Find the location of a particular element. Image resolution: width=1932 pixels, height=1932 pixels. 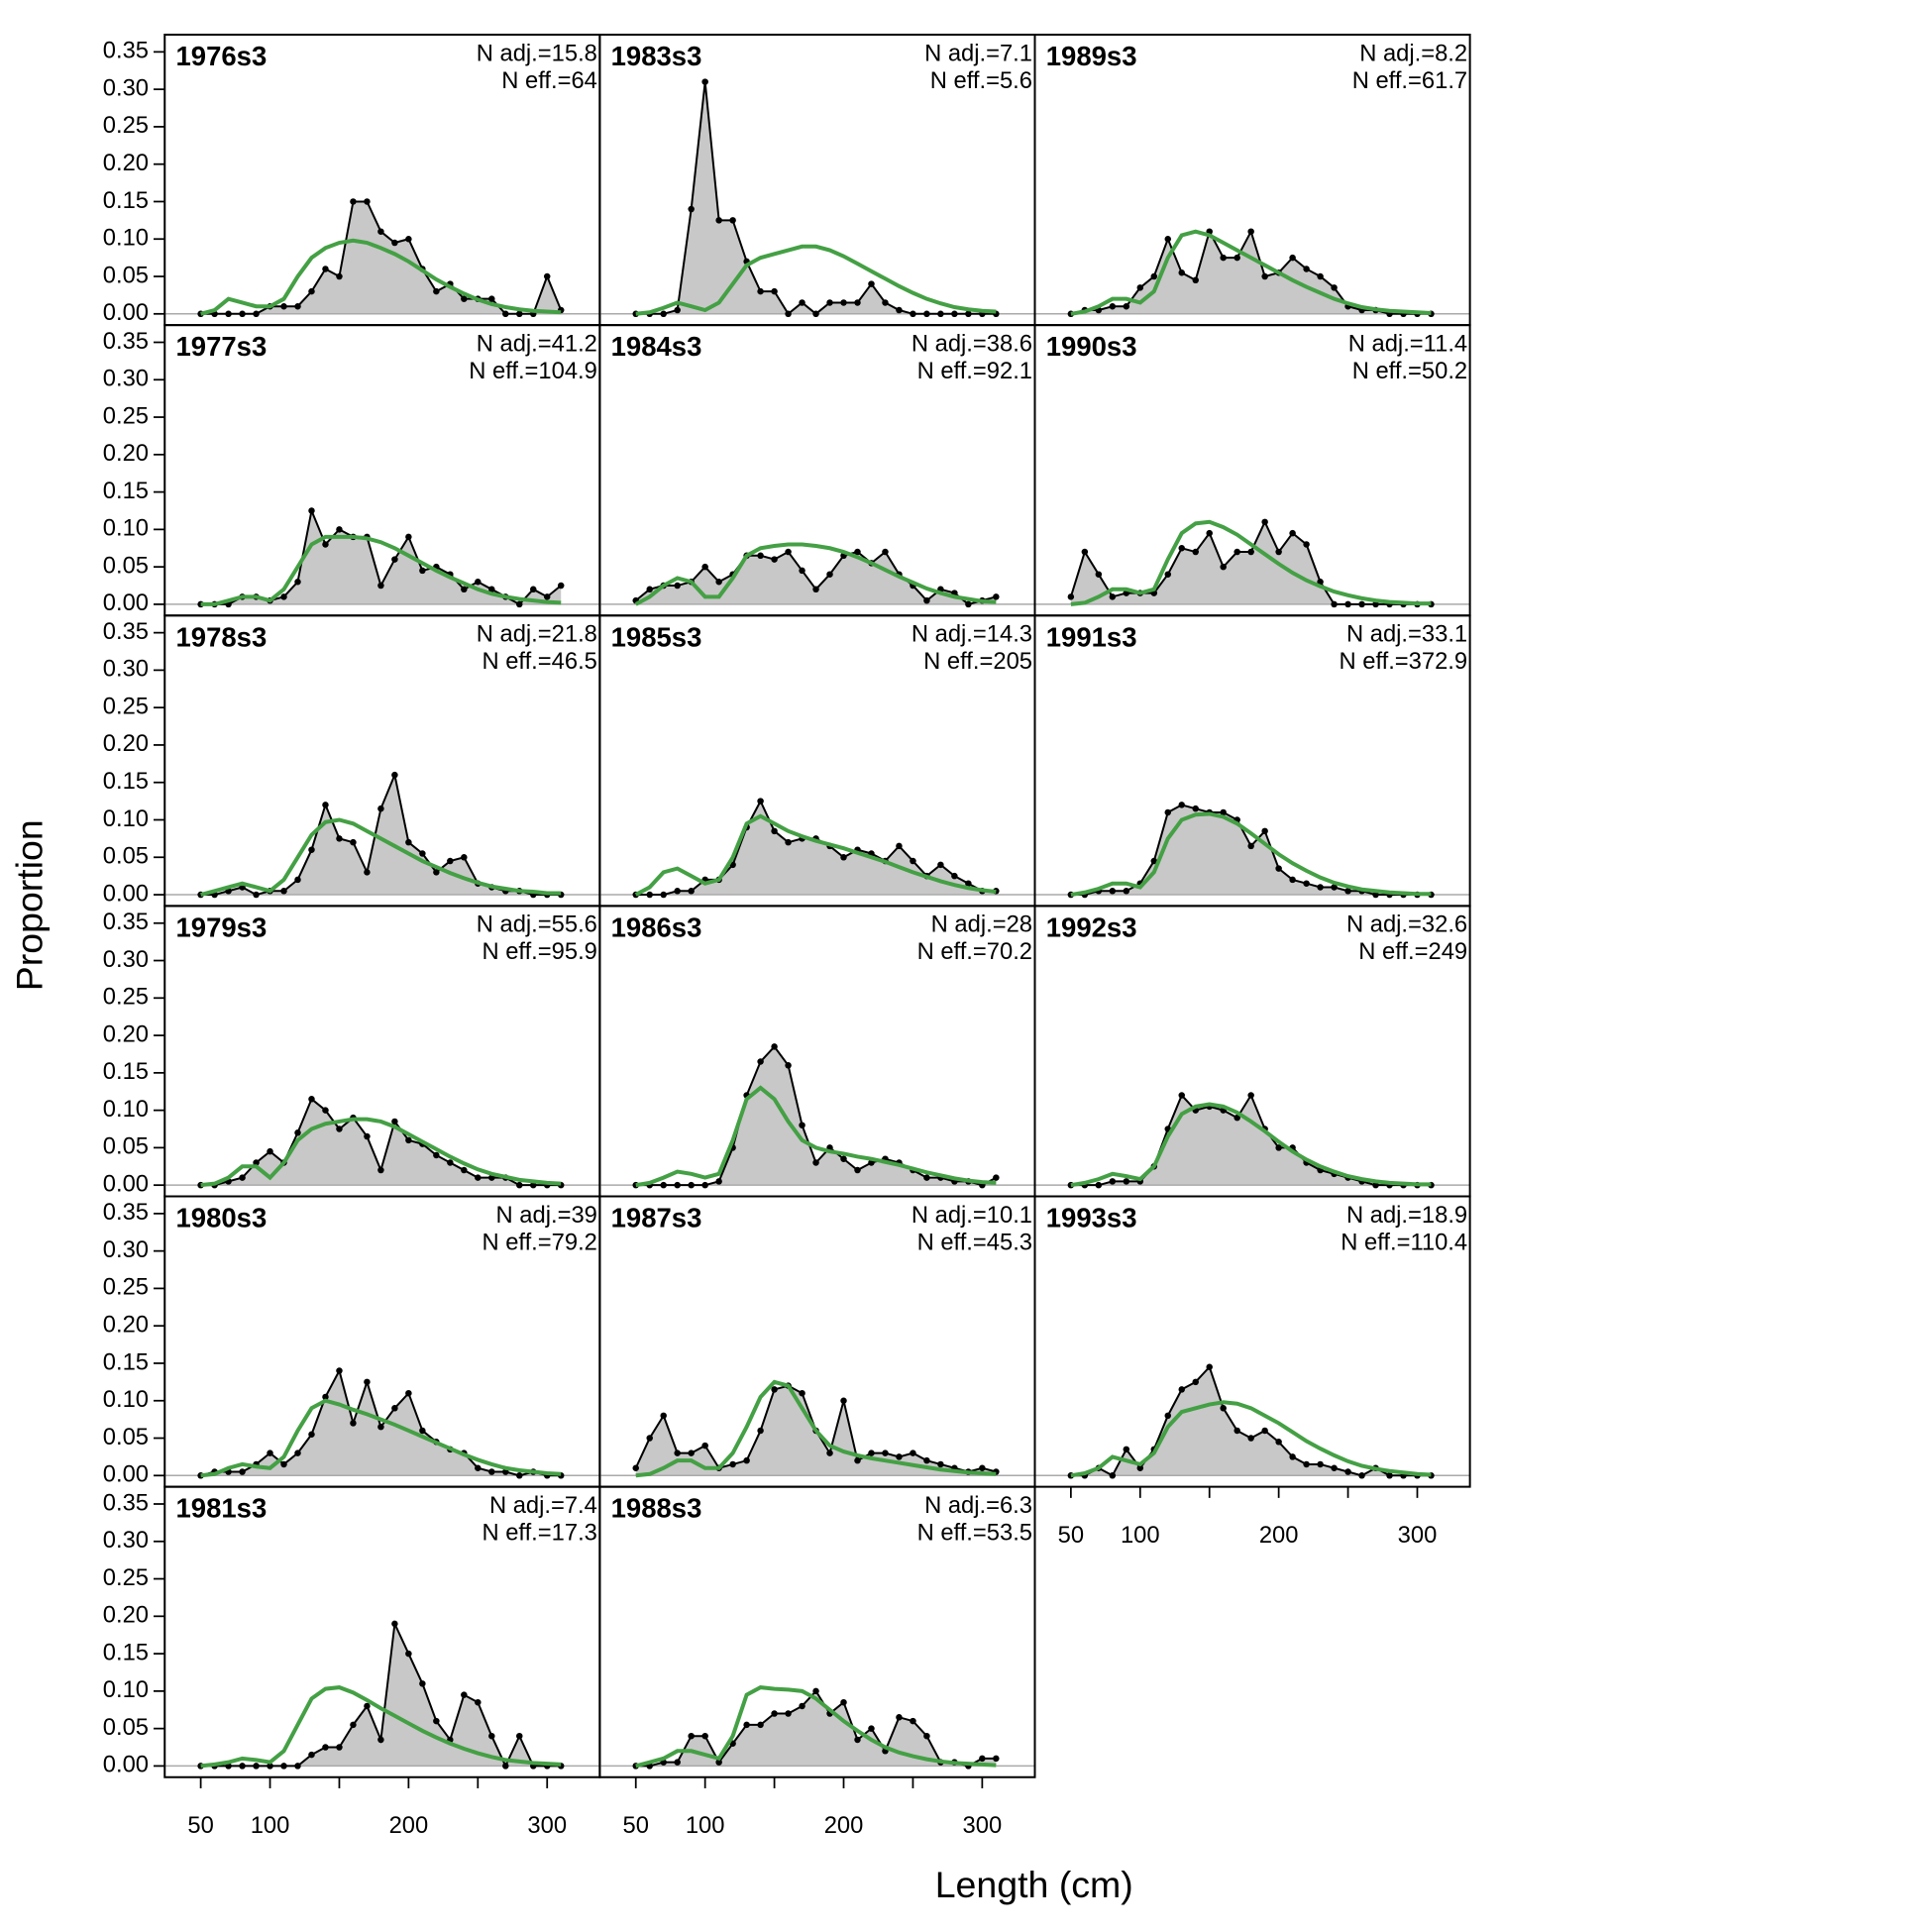

n-adj: N adj.=15.8 is located at coordinates (537, 53).